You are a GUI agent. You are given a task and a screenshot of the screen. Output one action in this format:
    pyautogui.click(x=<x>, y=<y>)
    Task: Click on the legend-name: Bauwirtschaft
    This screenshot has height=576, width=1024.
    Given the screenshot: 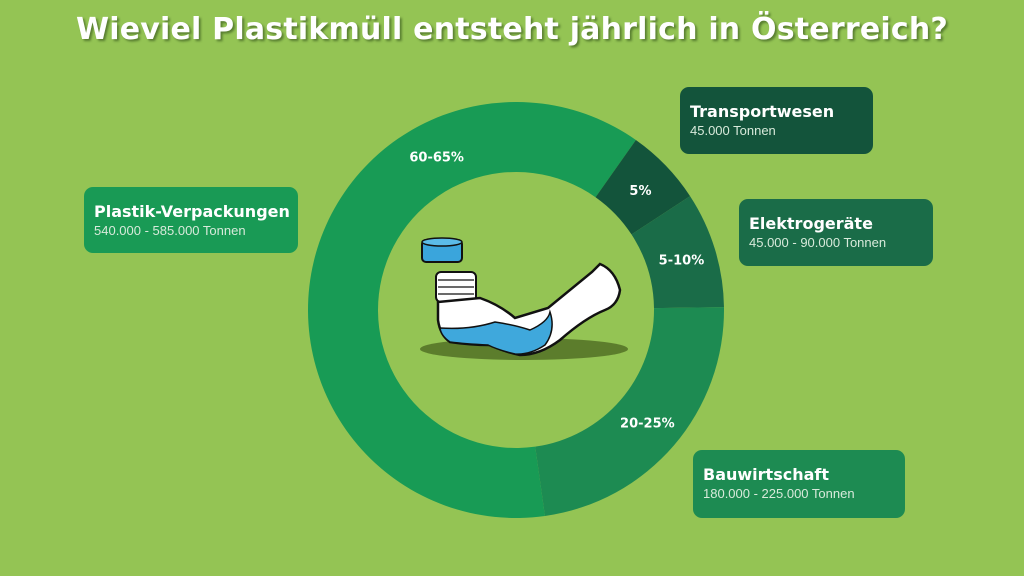 What is the action you would take?
    pyautogui.click(x=766, y=474)
    